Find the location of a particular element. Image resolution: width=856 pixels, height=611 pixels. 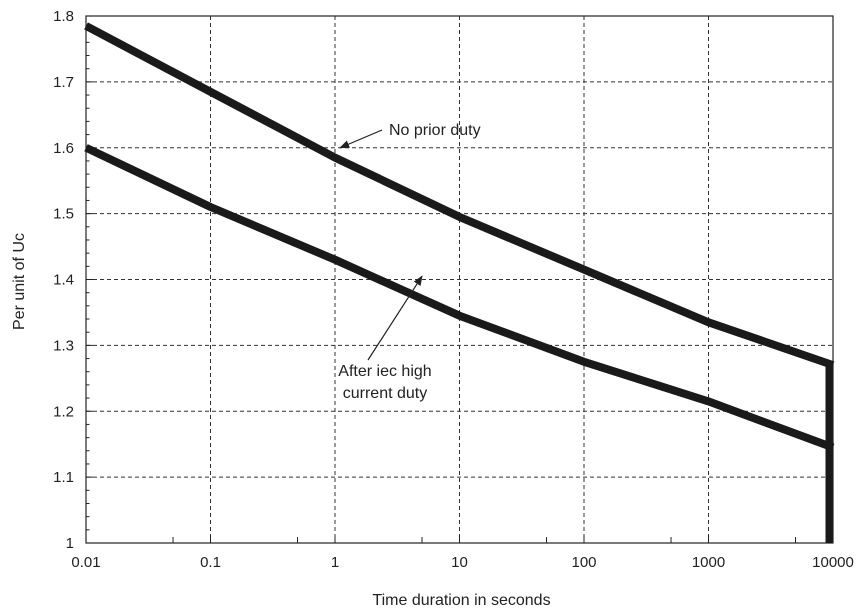

y-tick-label: 1.2 is located at coordinates (63, 411).